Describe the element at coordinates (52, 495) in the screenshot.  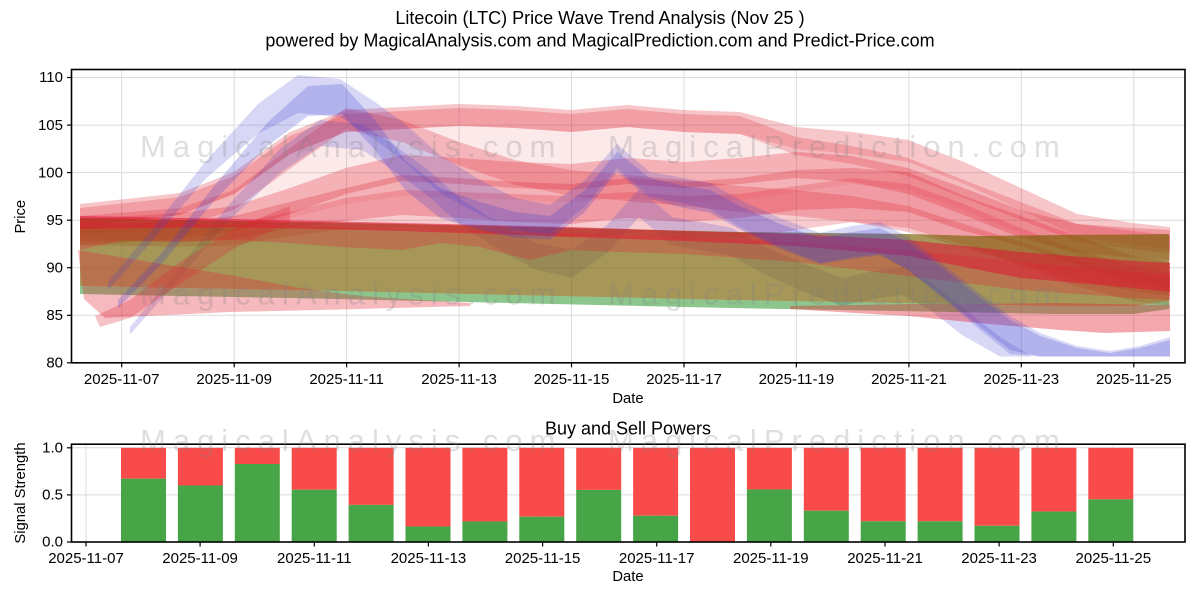
I see `svg-text: 0.5` at that location.